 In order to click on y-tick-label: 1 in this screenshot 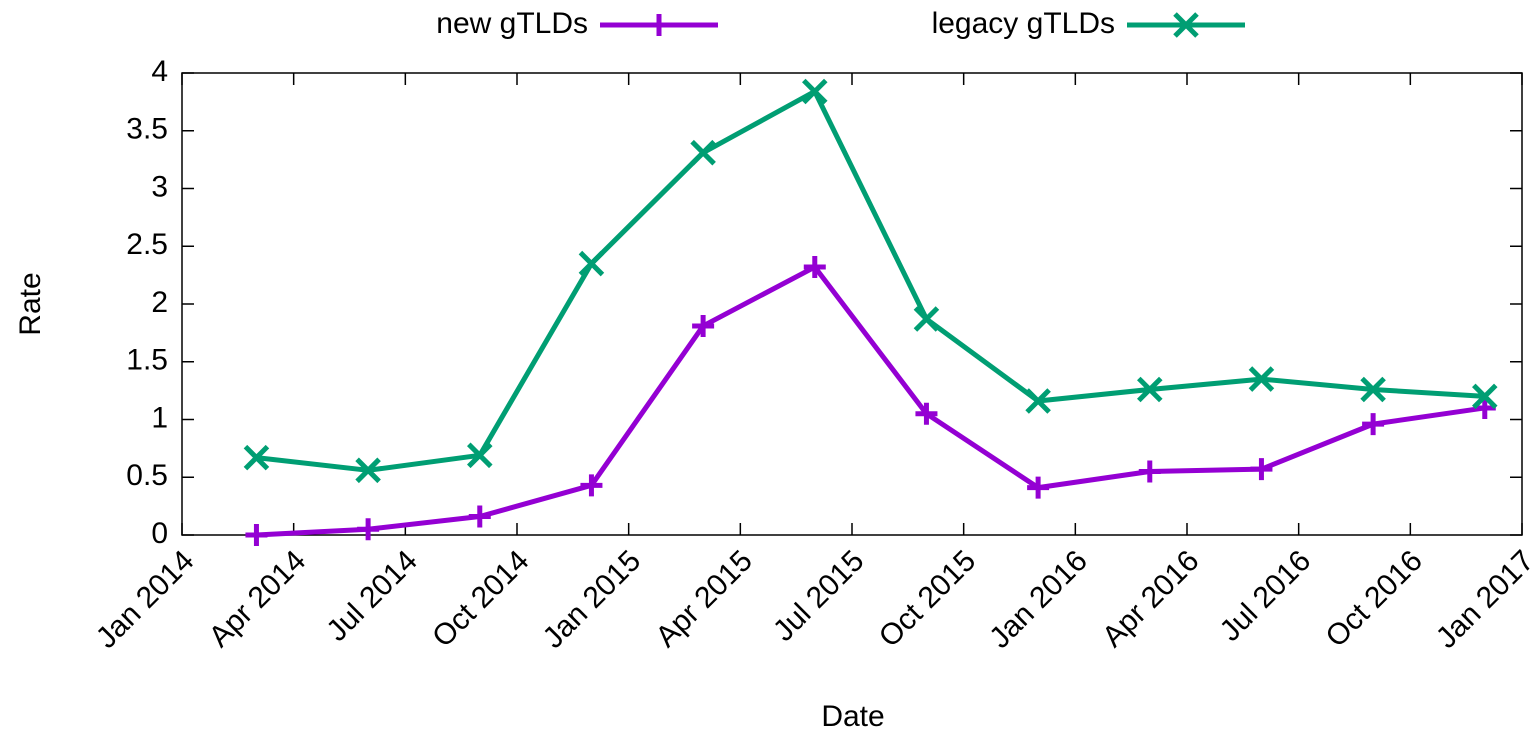, I will do `click(159, 417)`.